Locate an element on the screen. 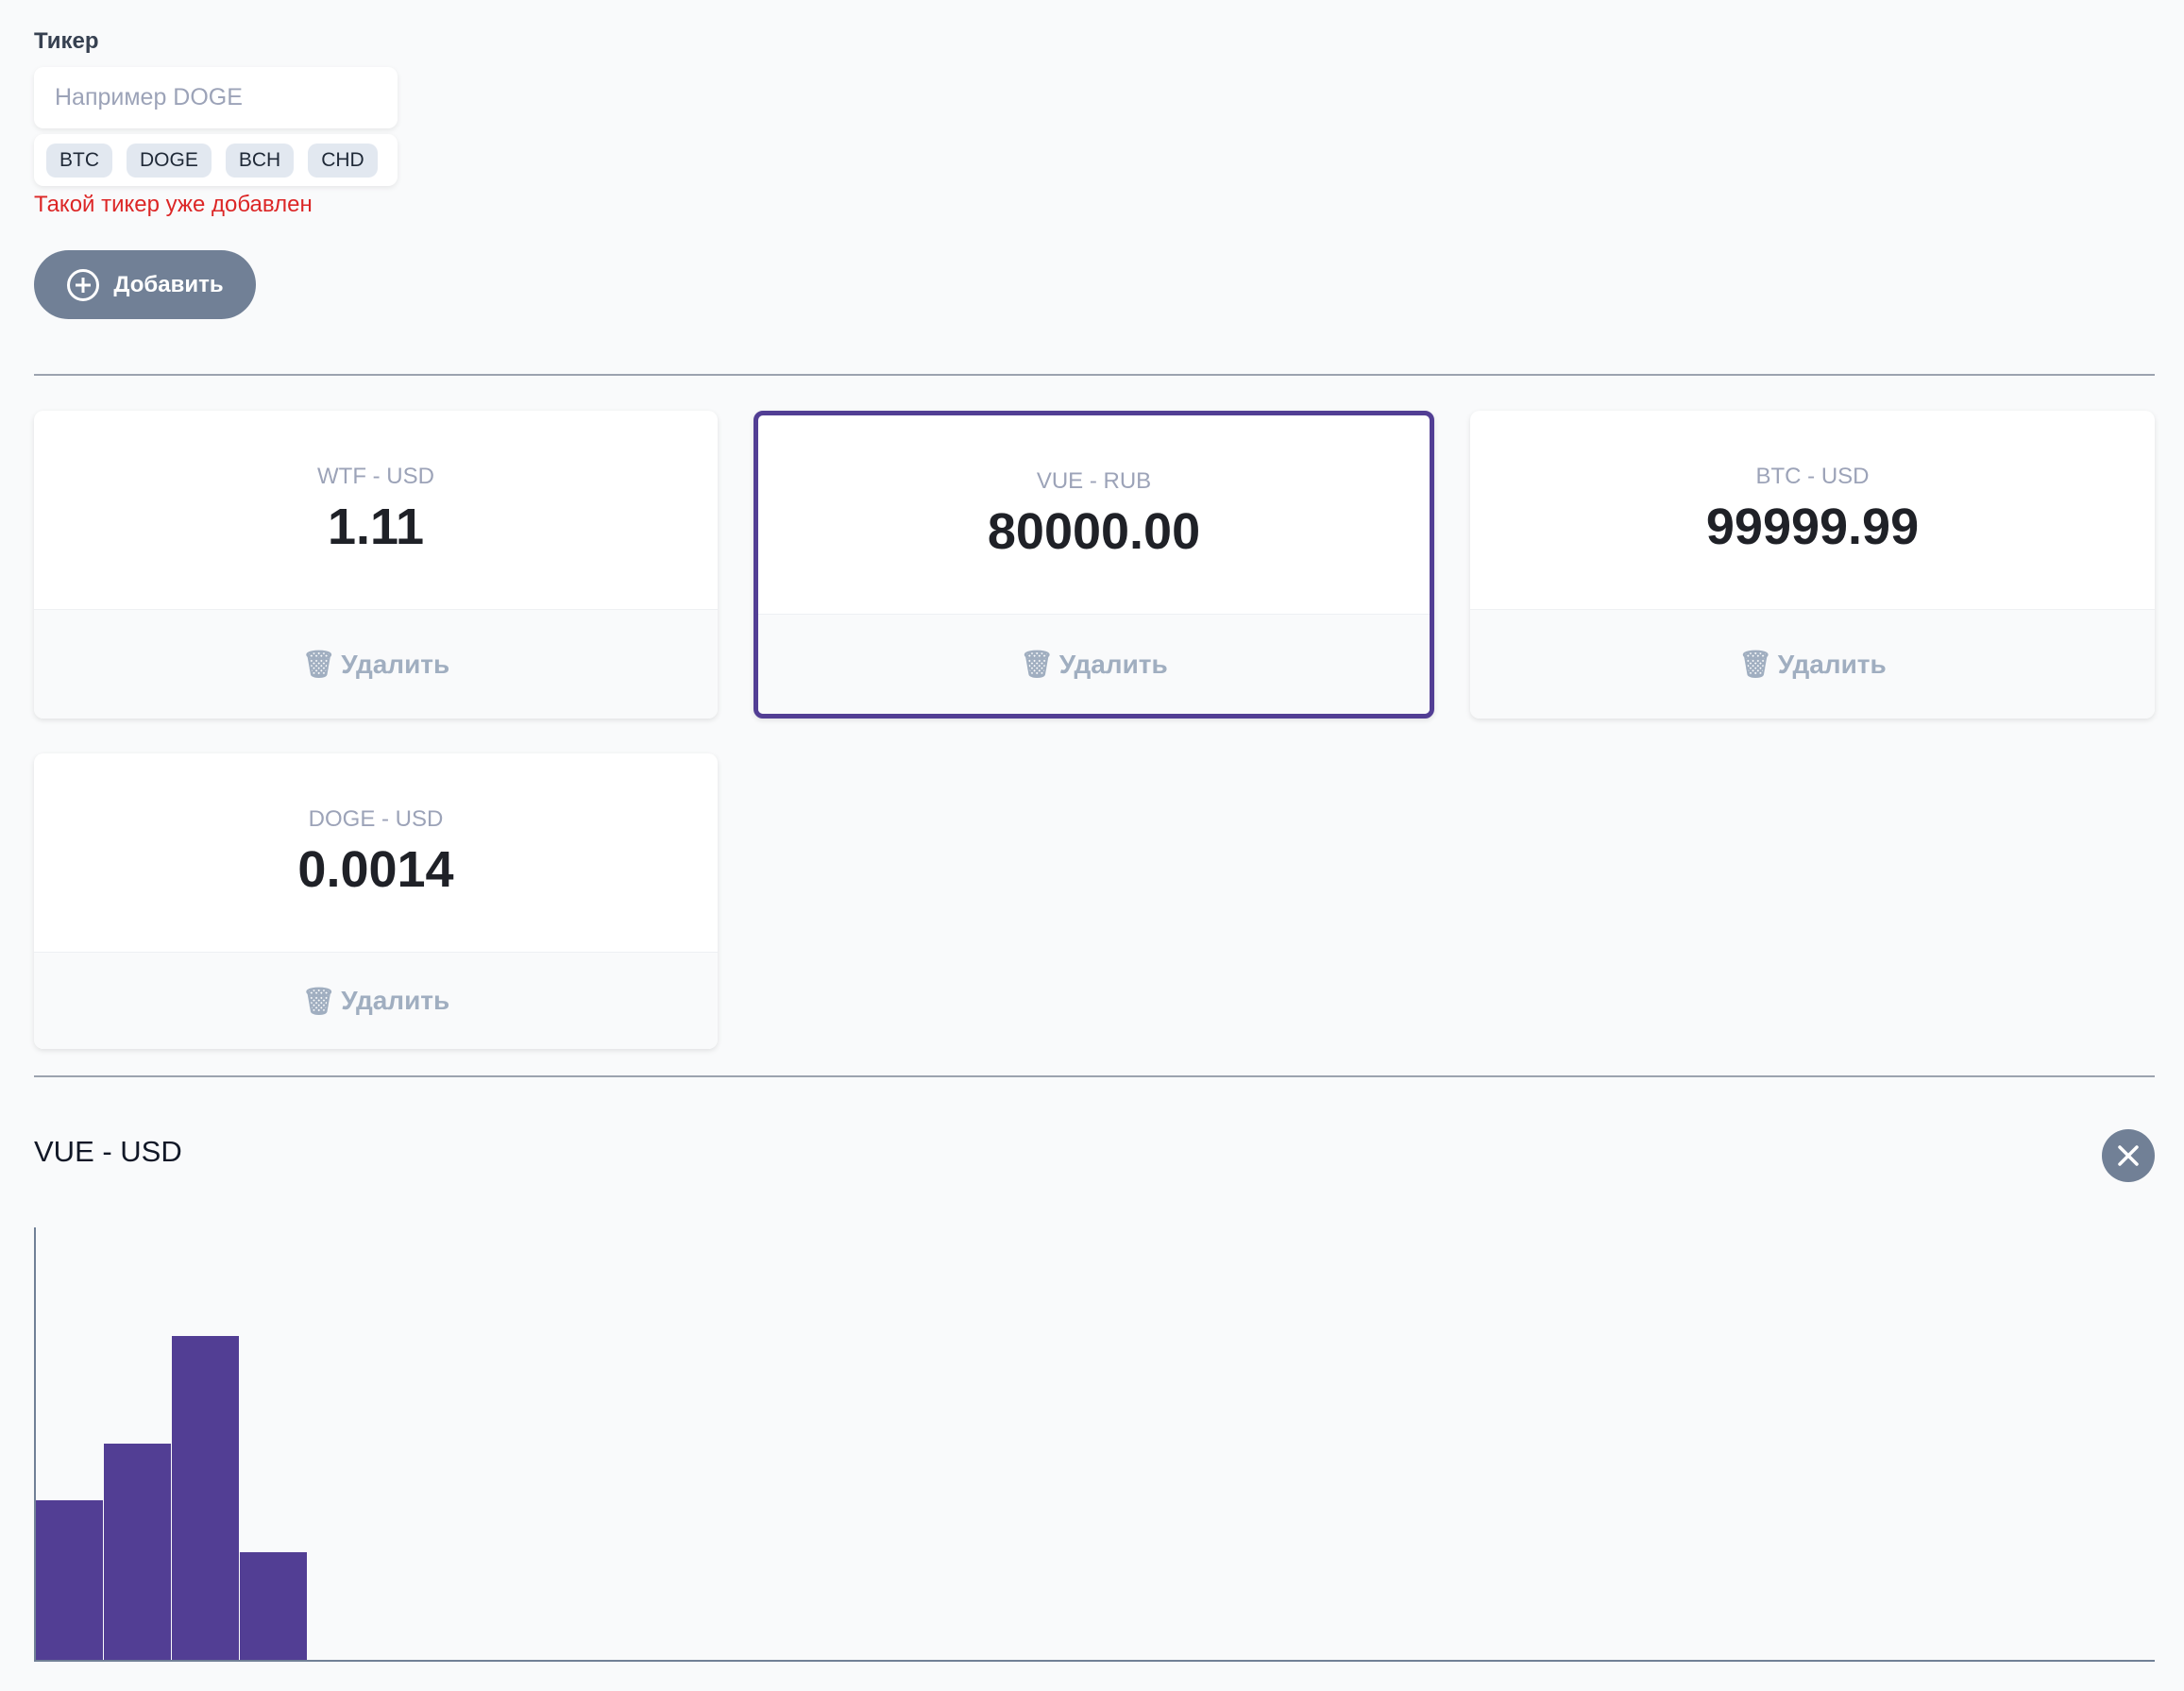 Image resolution: width=2184 pixels, height=1691 pixels. suggestion-chip: BTC is located at coordinates (79, 160).